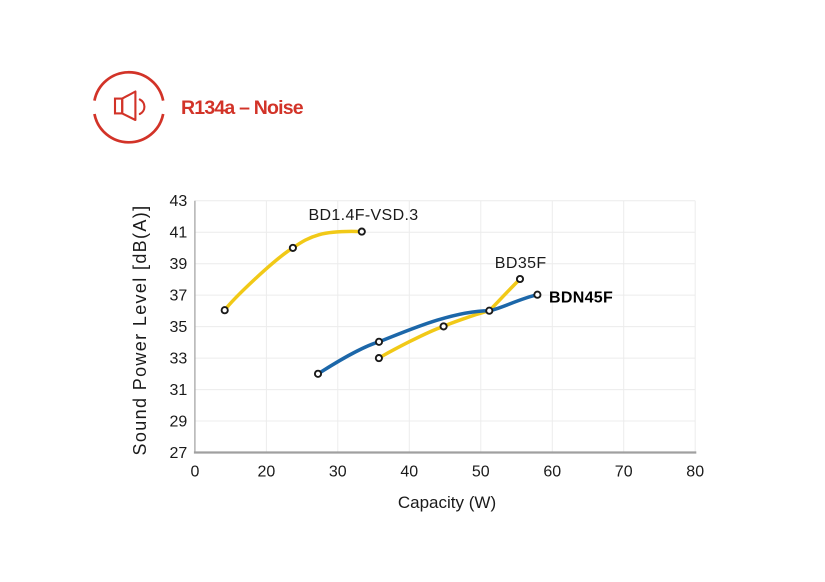 The width and height of the screenshot is (825, 582). What do you see at coordinates (194, 471) in the screenshot?
I see `svg-text: 0` at bounding box center [194, 471].